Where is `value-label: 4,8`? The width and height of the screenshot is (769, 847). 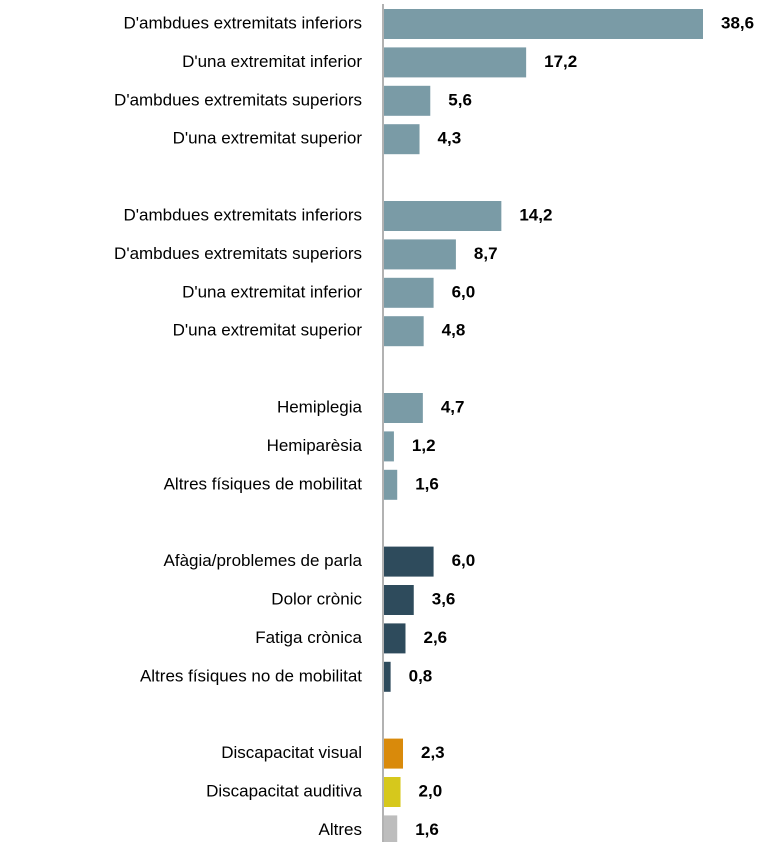 value-label: 4,8 is located at coordinates (454, 330).